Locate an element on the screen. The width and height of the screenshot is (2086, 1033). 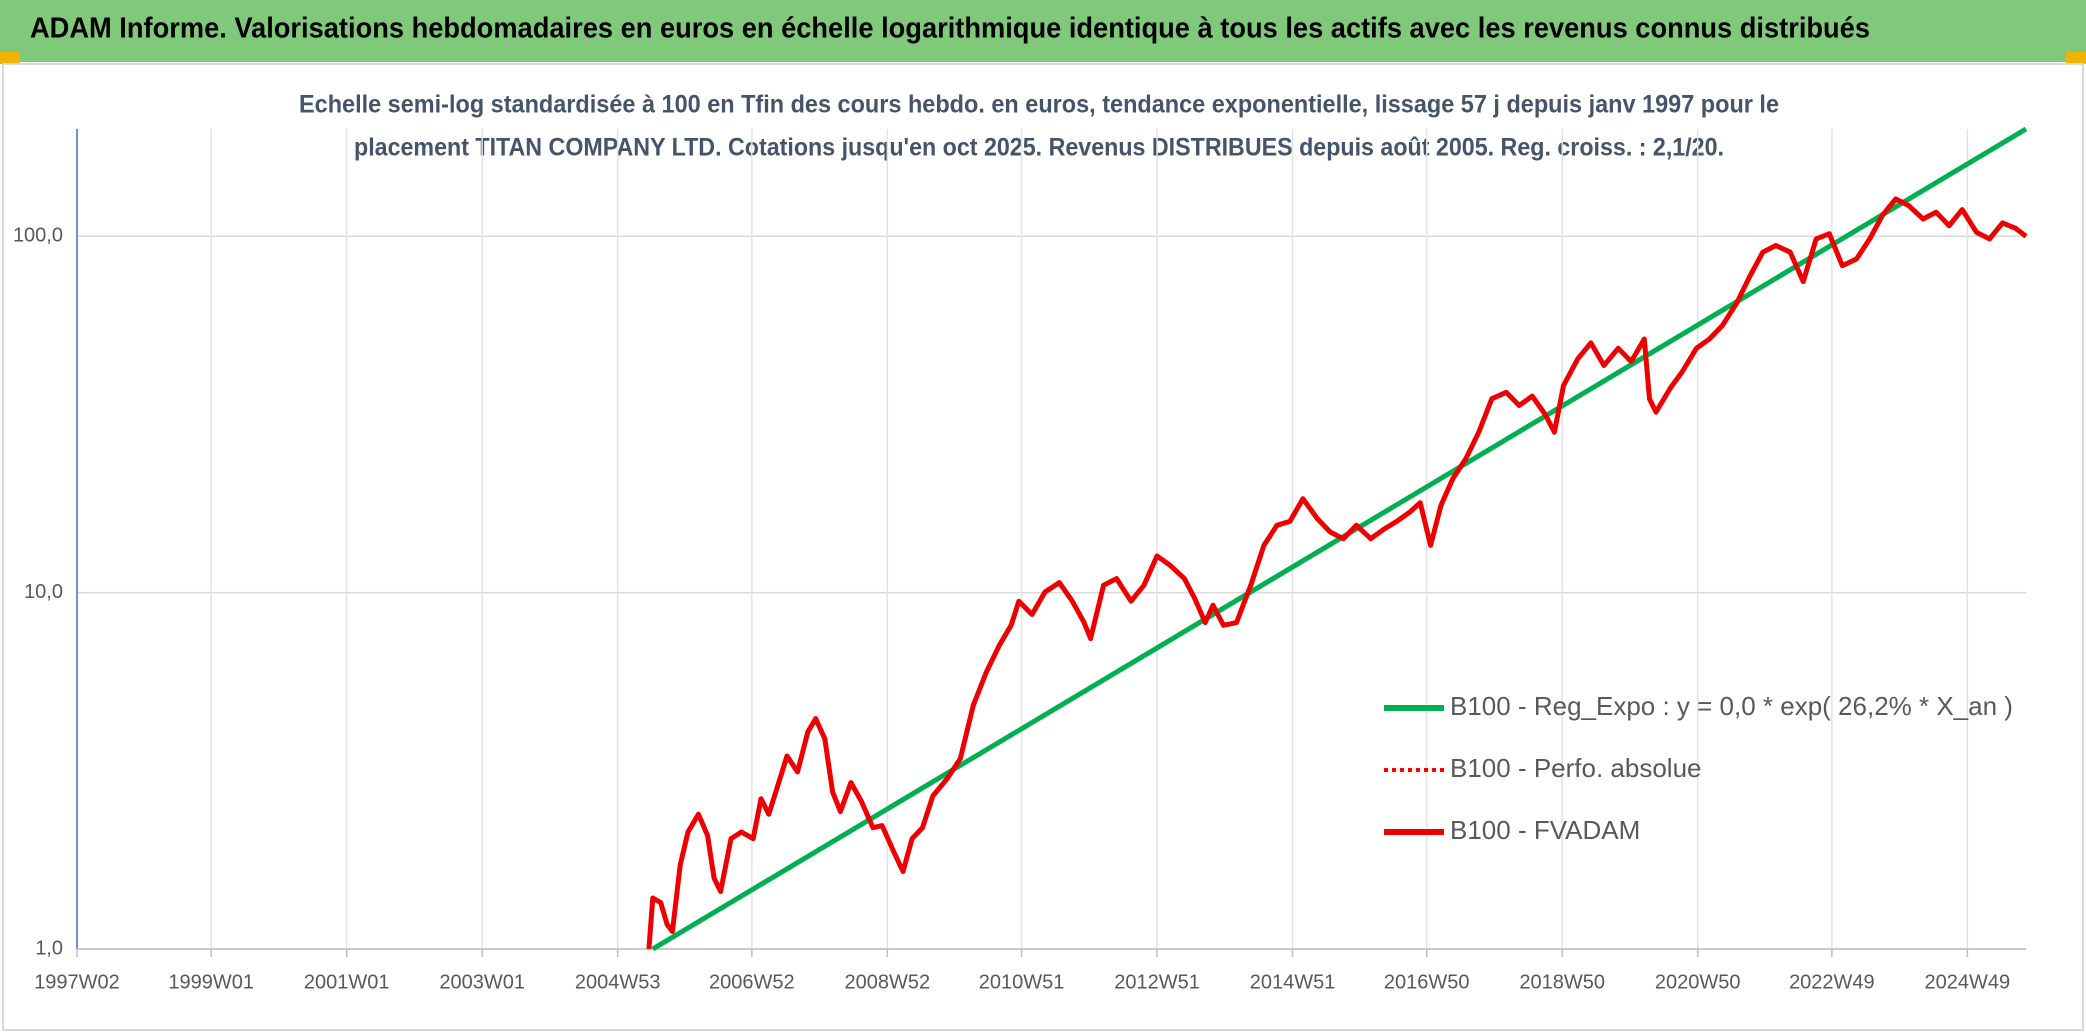
x-tick-label: 2020W50 is located at coordinates (1698, 982).